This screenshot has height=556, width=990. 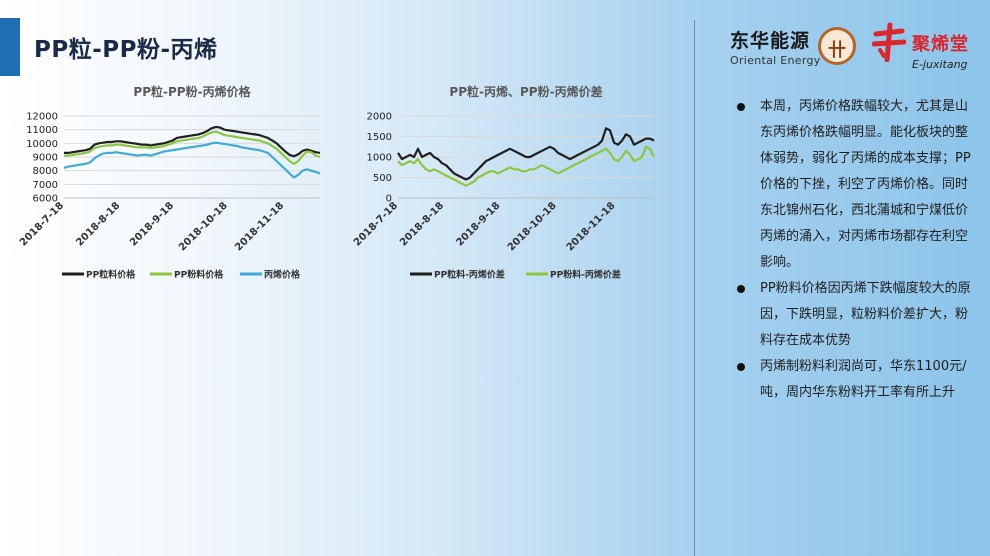 I want to click on chart-title: PP粒-丙烯、PP粉-丙烯价差, so click(x=525, y=91).